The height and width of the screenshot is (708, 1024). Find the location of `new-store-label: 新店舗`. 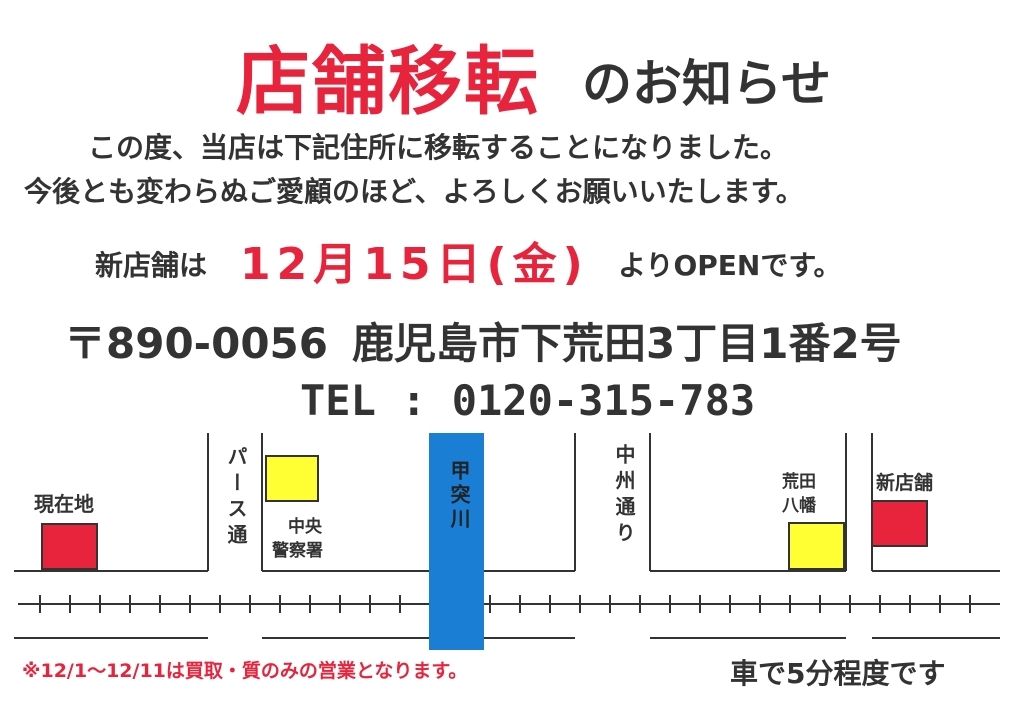

new-store-label: 新店舗 is located at coordinates (905, 483).